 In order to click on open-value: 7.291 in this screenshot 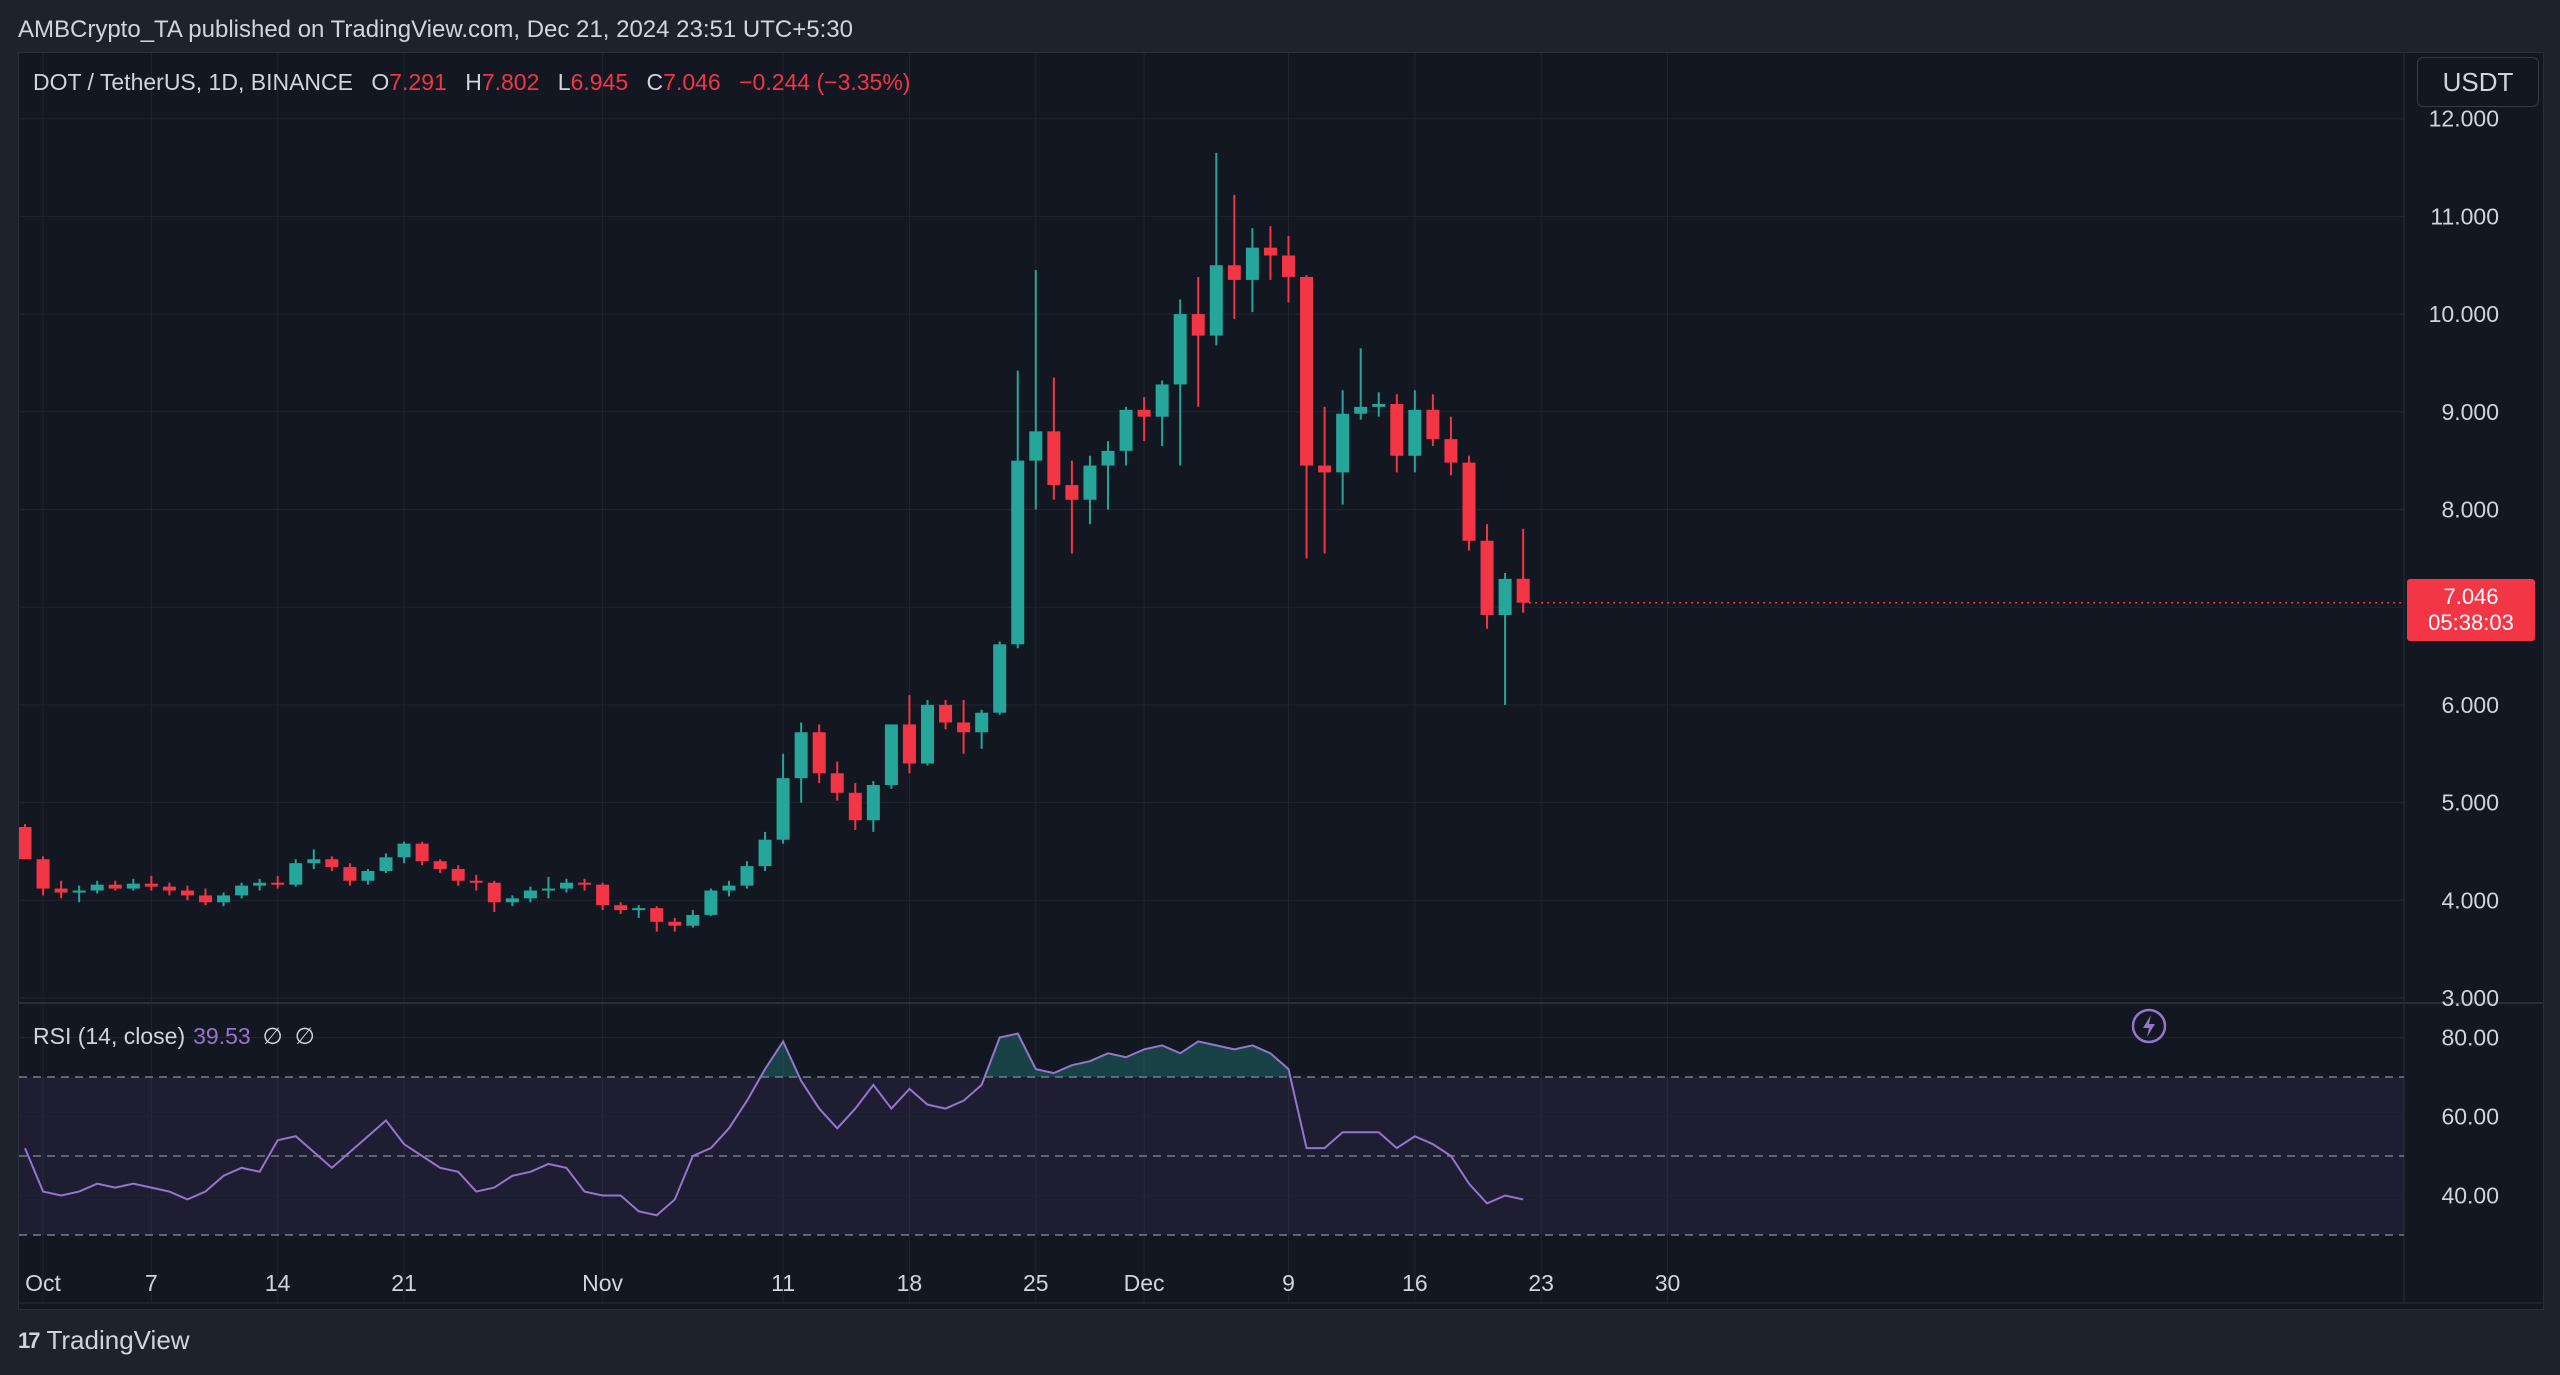, I will do `click(418, 82)`.